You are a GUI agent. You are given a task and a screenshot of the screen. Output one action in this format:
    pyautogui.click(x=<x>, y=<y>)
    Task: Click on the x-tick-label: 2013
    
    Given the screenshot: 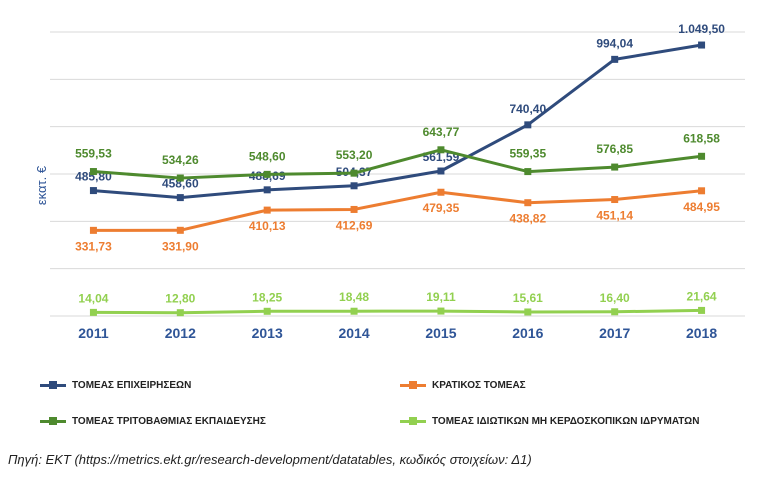 What is the action you would take?
    pyautogui.click(x=267, y=333)
    